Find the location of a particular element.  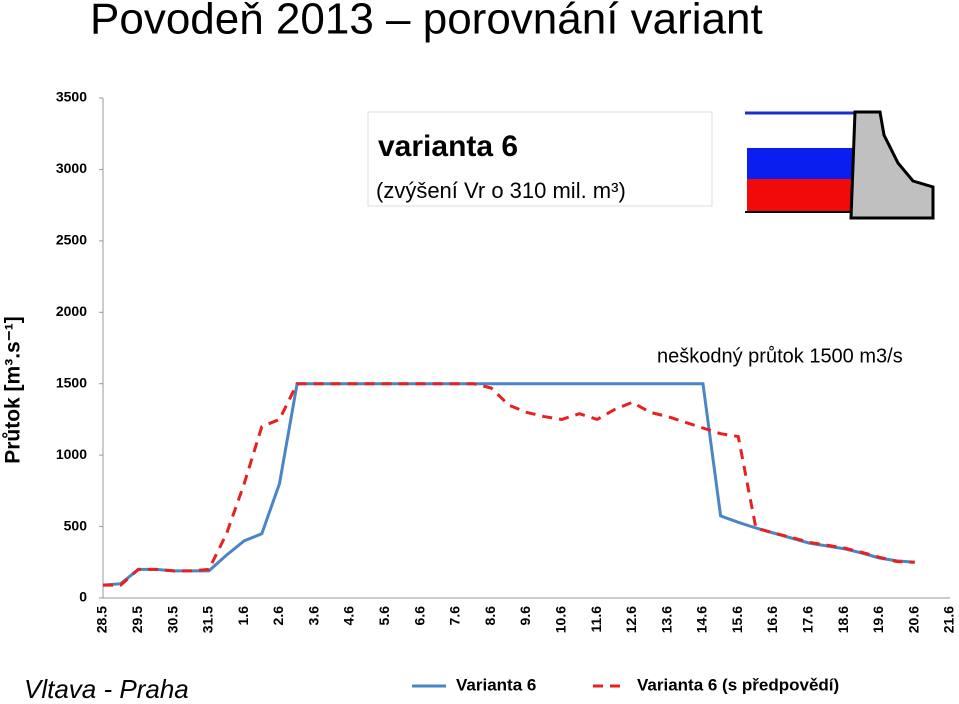

x-tick-label: 10.6 is located at coordinates (560, 619).